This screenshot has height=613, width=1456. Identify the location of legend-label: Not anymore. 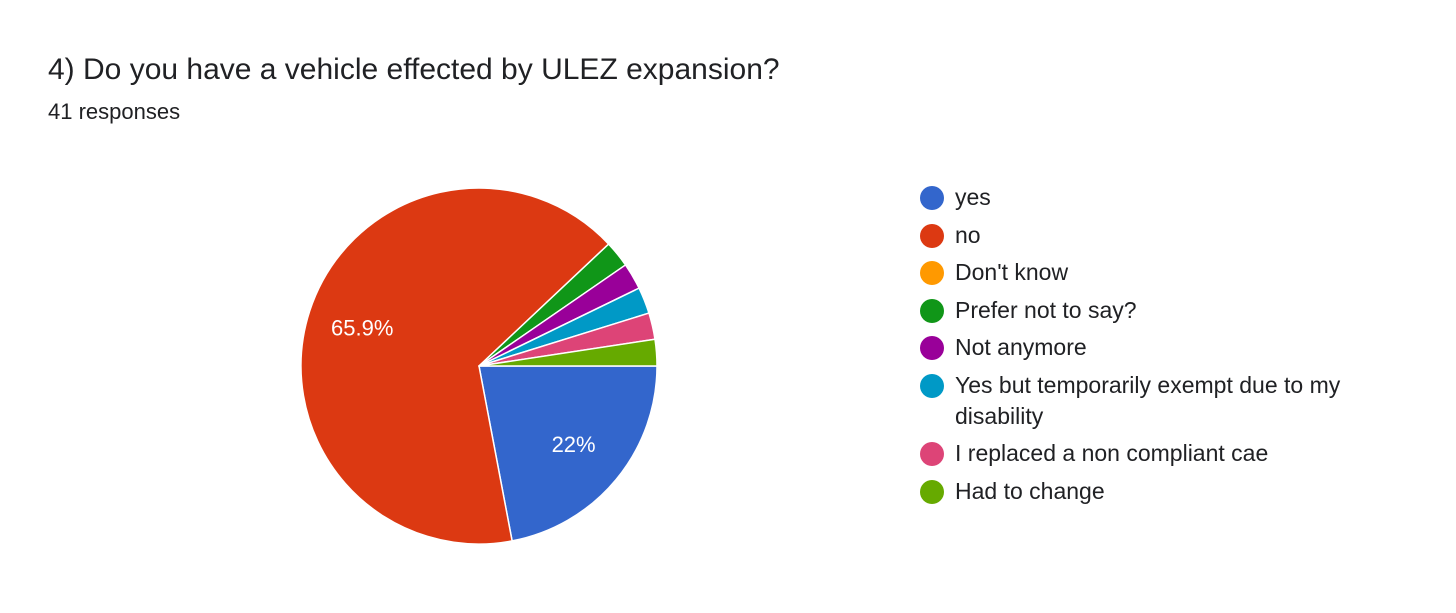
(1021, 347).